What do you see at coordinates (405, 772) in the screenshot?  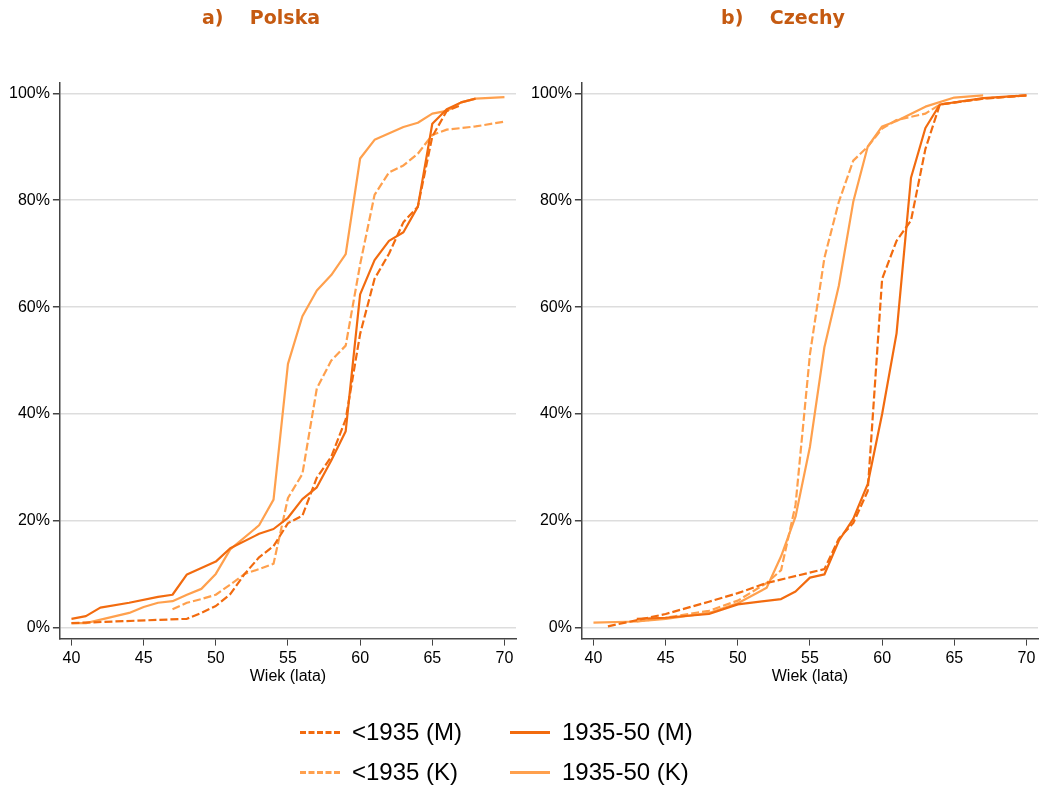 I see `legend-label: <1935 (K)` at bounding box center [405, 772].